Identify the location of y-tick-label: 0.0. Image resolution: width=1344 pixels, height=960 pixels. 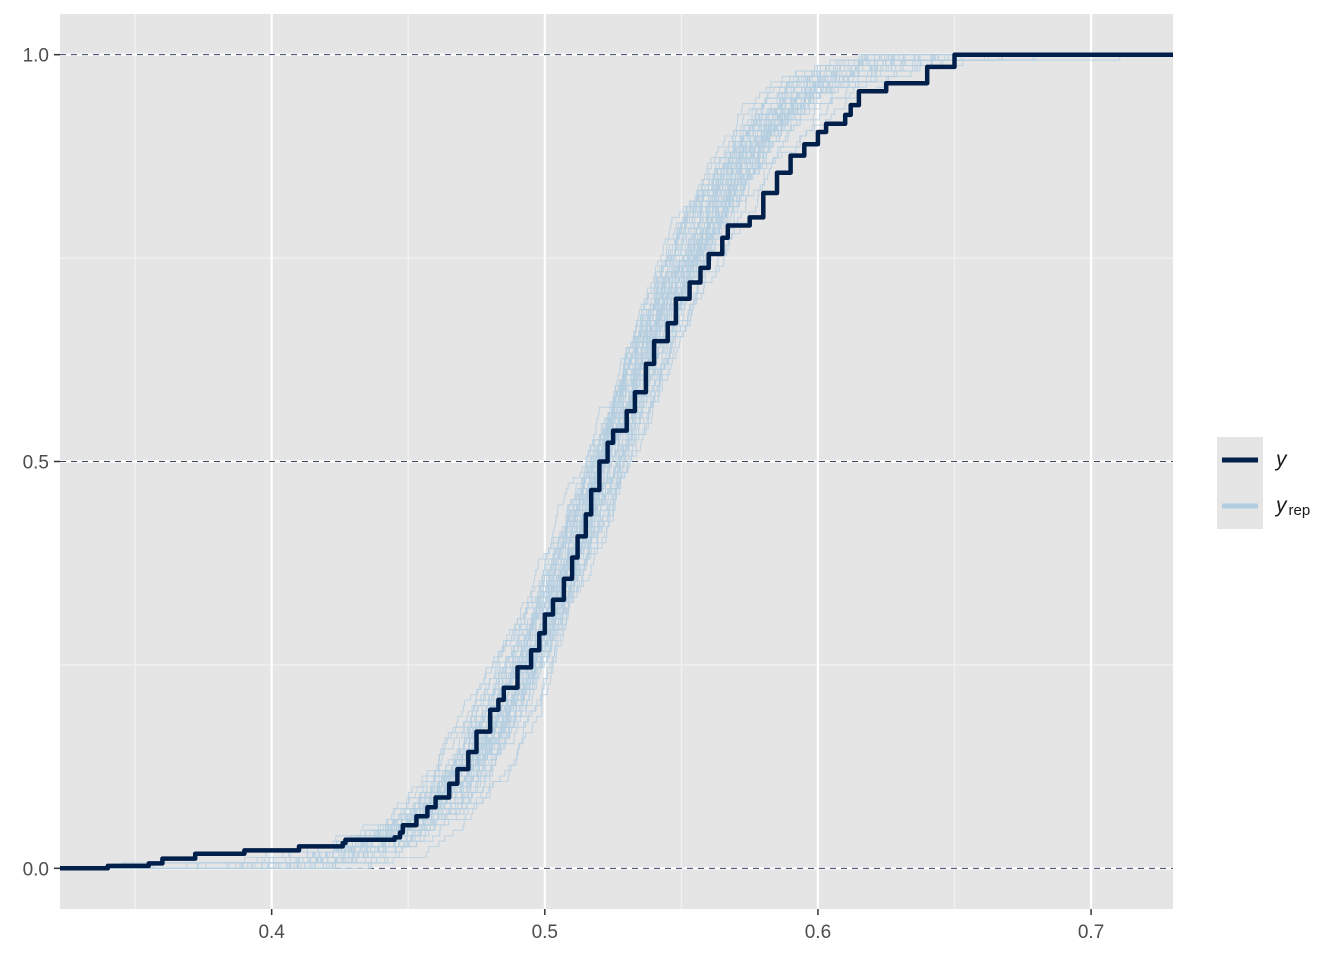
(36, 869).